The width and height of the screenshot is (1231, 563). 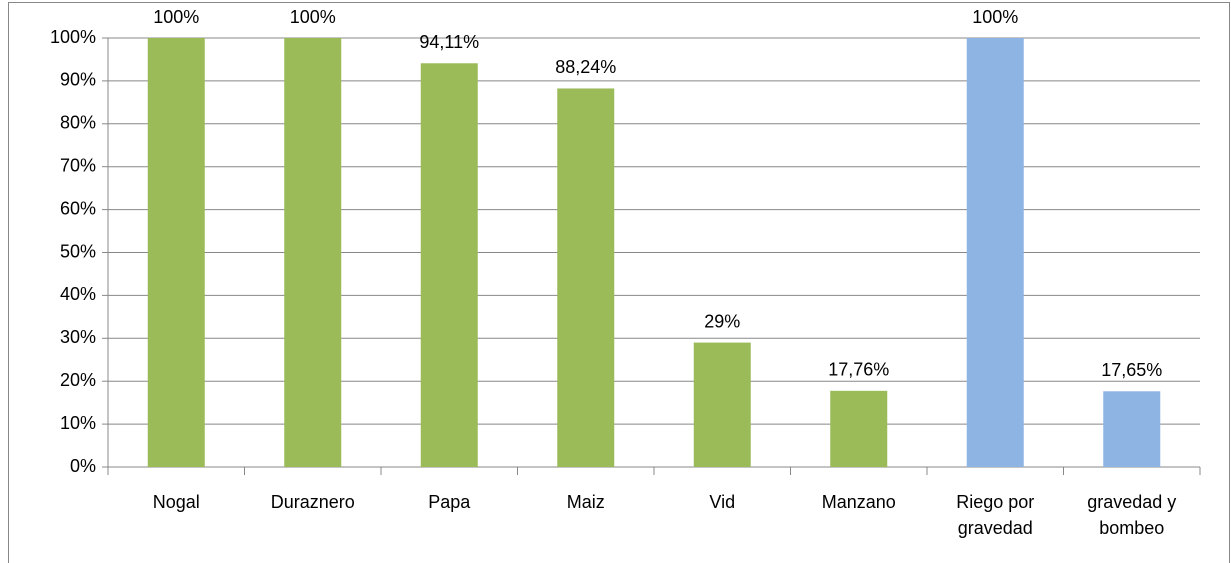 What do you see at coordinates (722, 502) in the screenshot?
I see `x-tick-label: Vid` at bounding box center [722, 502].